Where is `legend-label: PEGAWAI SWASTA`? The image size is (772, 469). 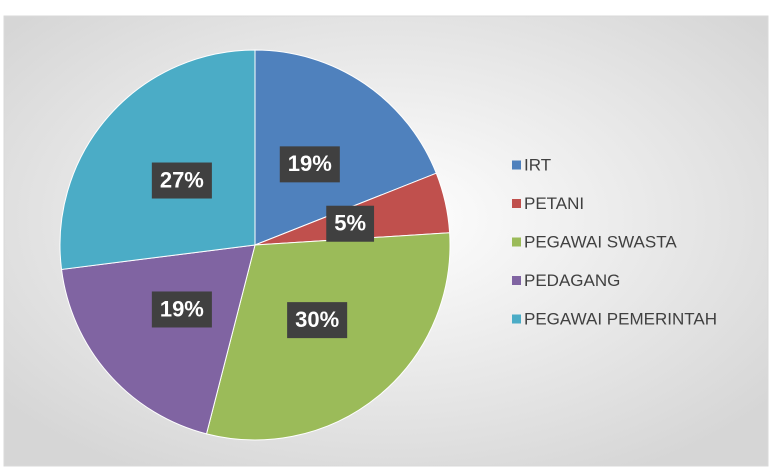
legend-label: PEGAWAI SWASTA is located at coordinates (600, 241).